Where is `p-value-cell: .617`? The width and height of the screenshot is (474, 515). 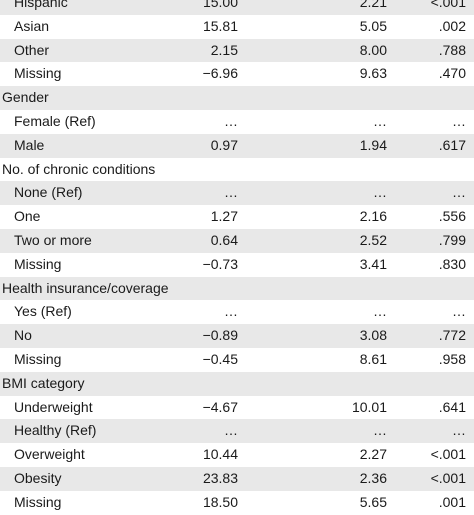 p-value-cell: .617 is located at coordinates (452, 144).